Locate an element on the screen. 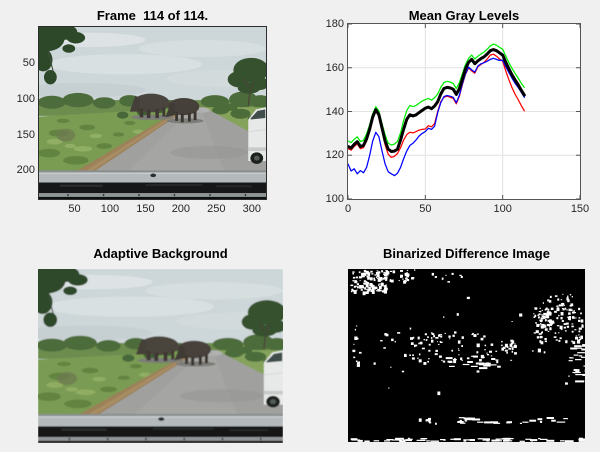 The height and width of the screenshot is (452, 600). frame-image is located at coordinates (152, 113).